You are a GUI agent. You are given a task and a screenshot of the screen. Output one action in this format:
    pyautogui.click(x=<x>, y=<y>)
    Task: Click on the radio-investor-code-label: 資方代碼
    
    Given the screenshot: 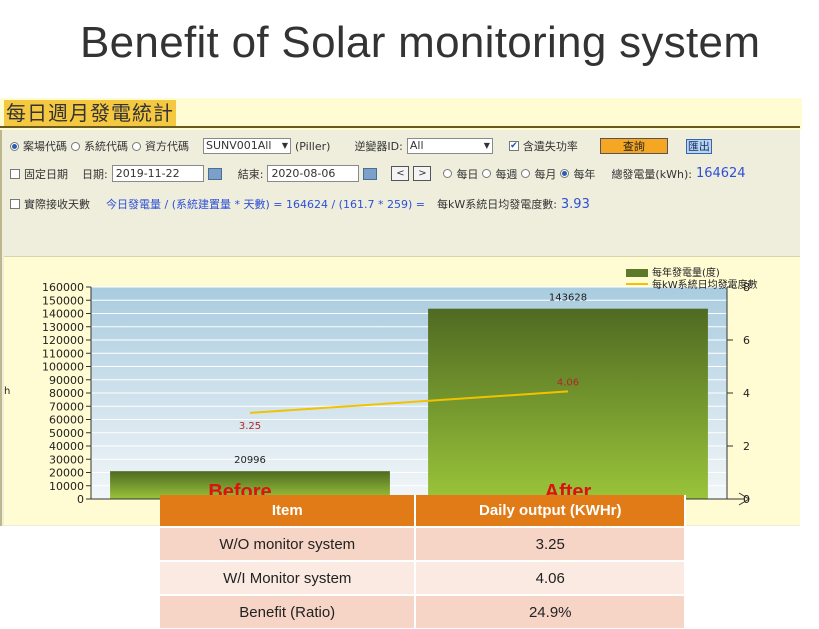 What is the action you would take?
    pyautogui.click(x=167, y=146)
    